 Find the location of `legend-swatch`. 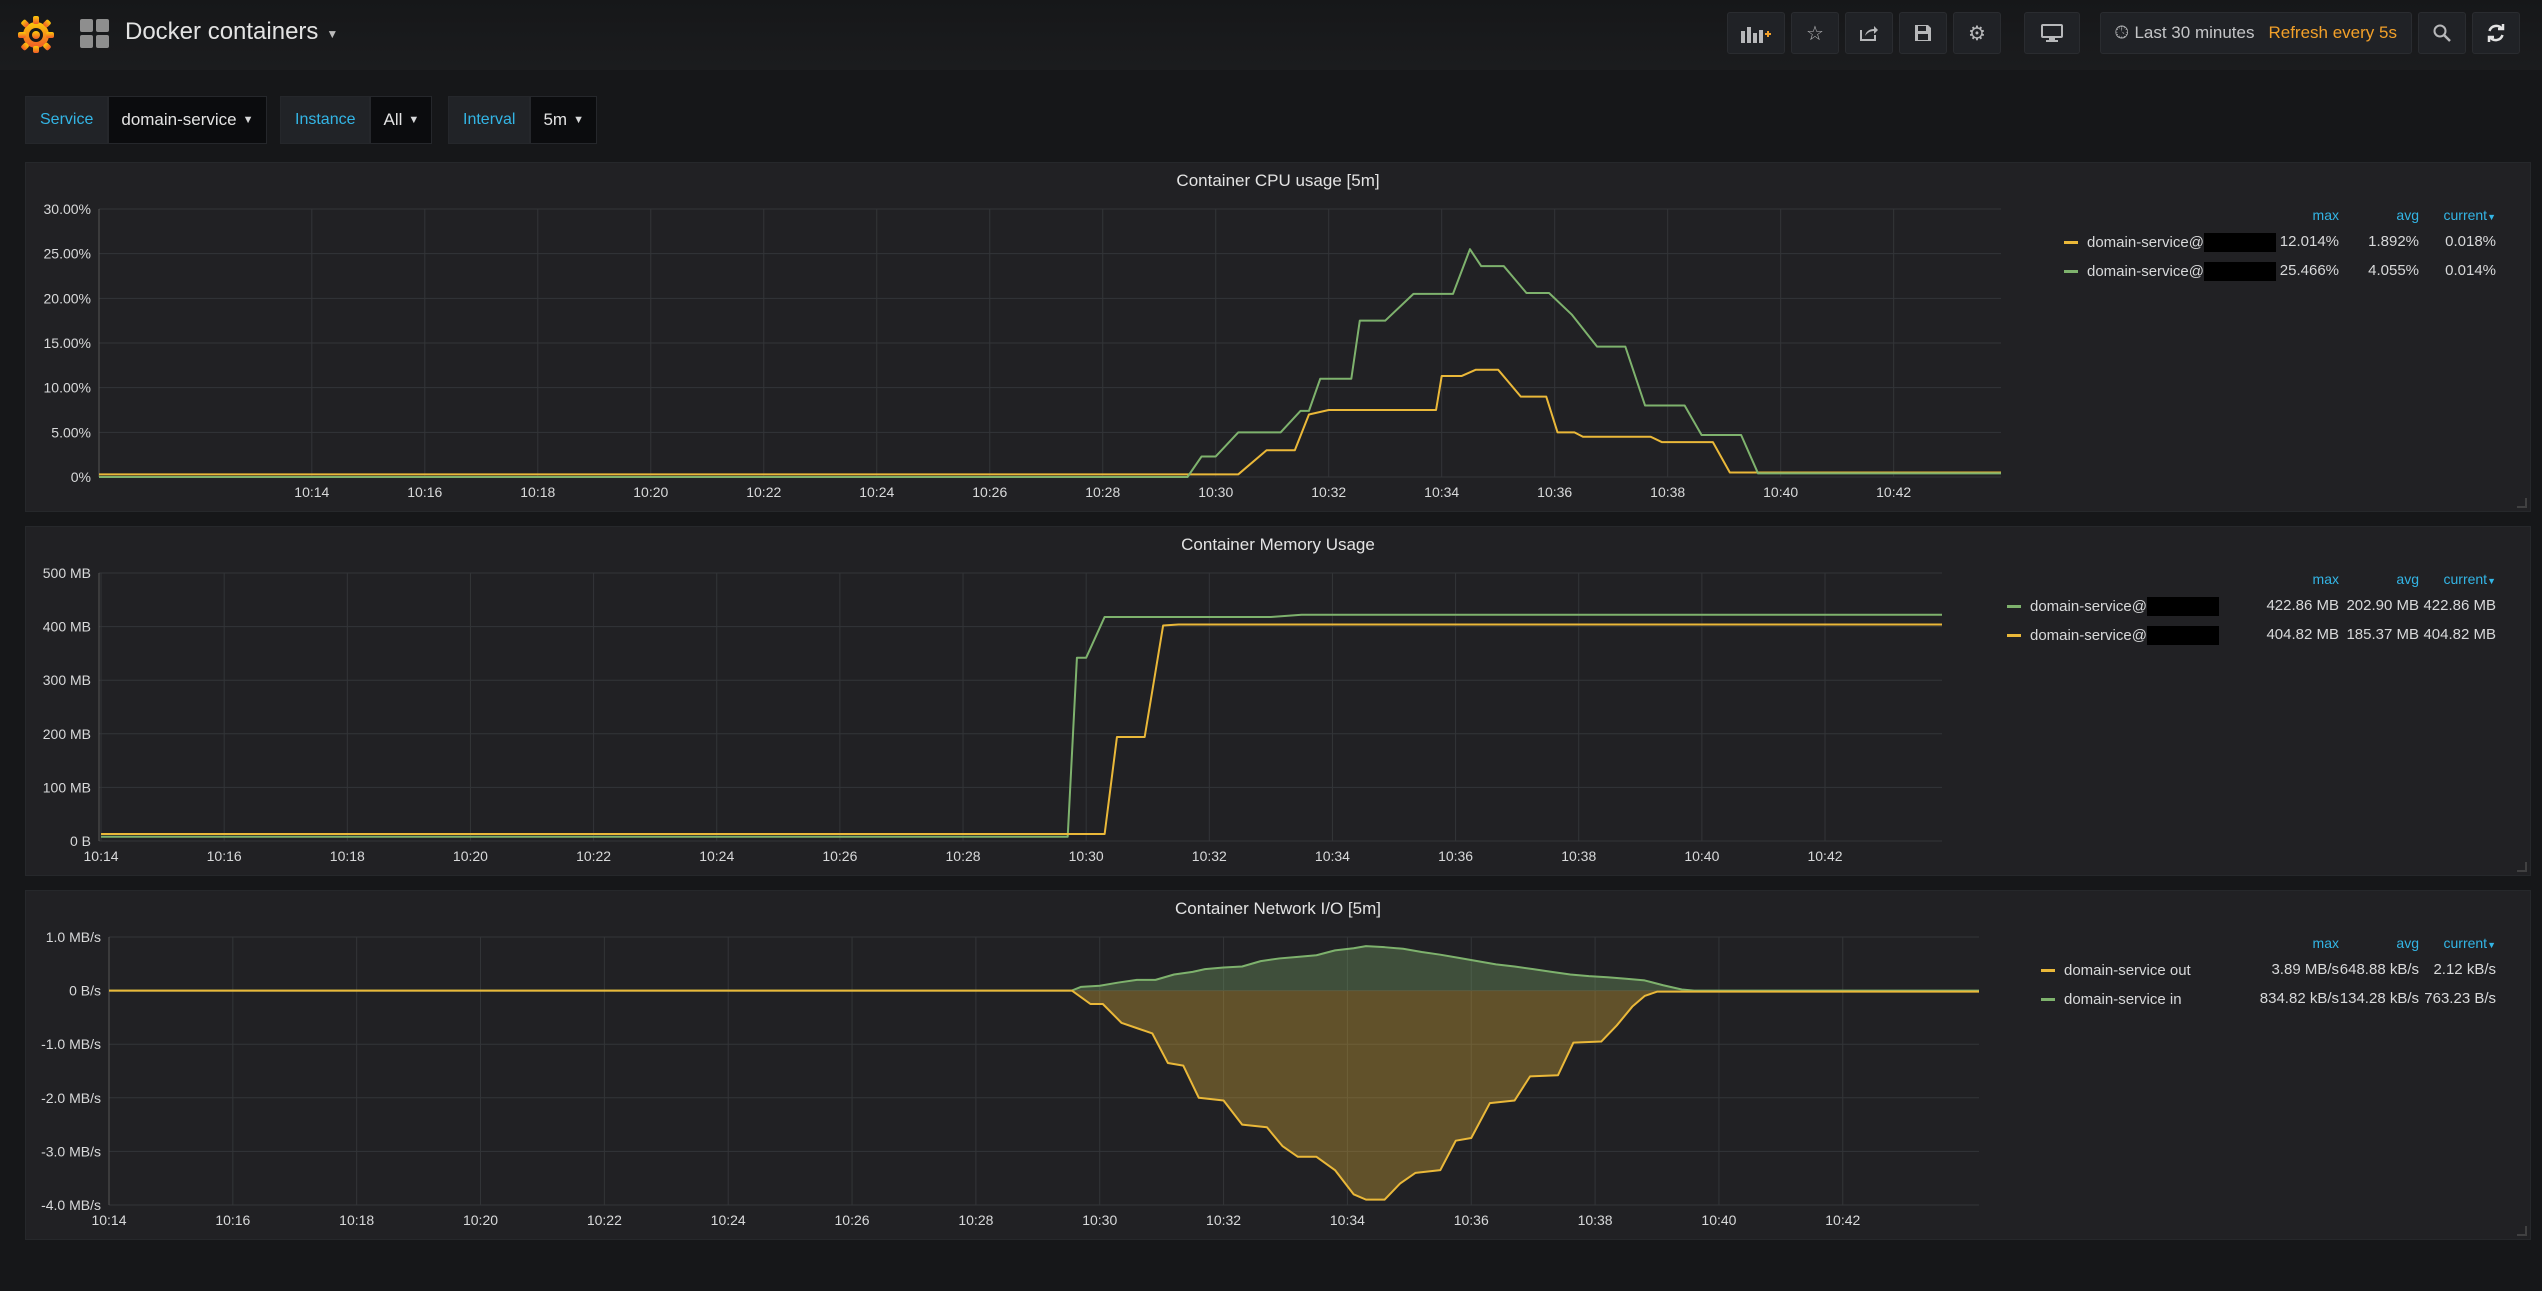

legend-swatch is located at coordinates (2048, 970).